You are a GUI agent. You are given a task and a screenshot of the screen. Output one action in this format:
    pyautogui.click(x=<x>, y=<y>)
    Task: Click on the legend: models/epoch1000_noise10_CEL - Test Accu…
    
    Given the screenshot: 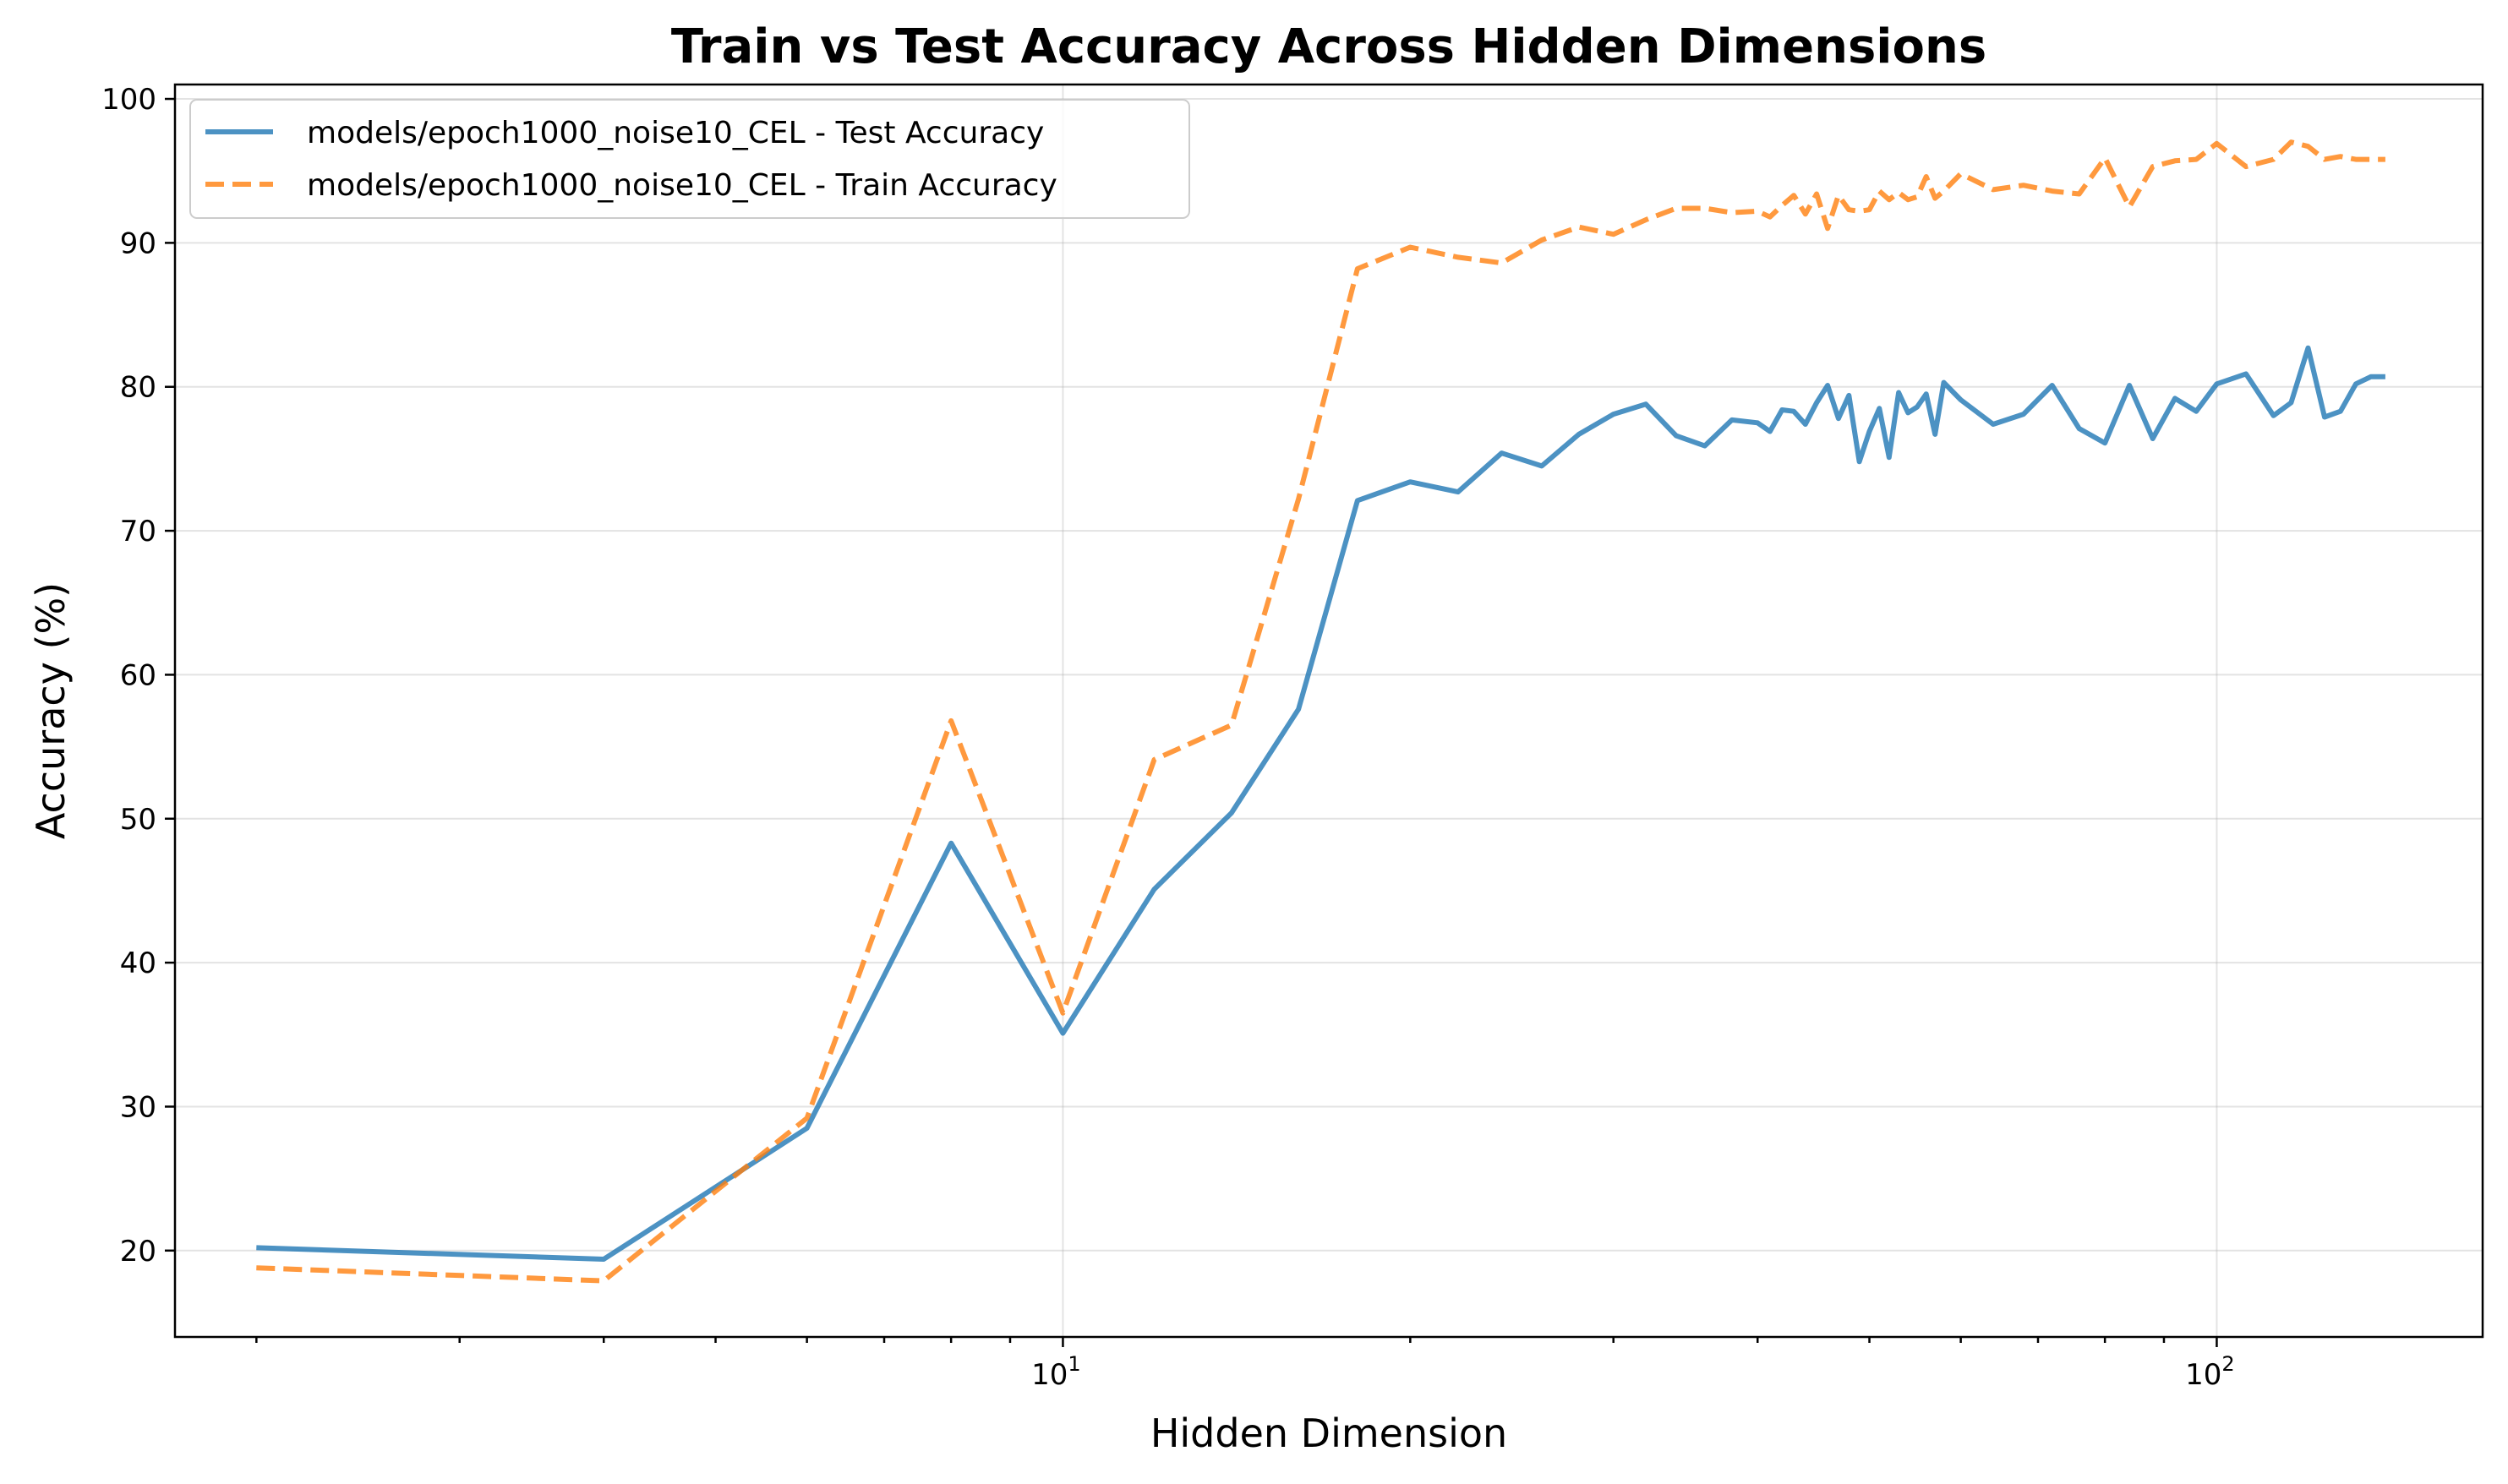 What is the action you would take?
    pyautogui.click(x=689, y=159)
    